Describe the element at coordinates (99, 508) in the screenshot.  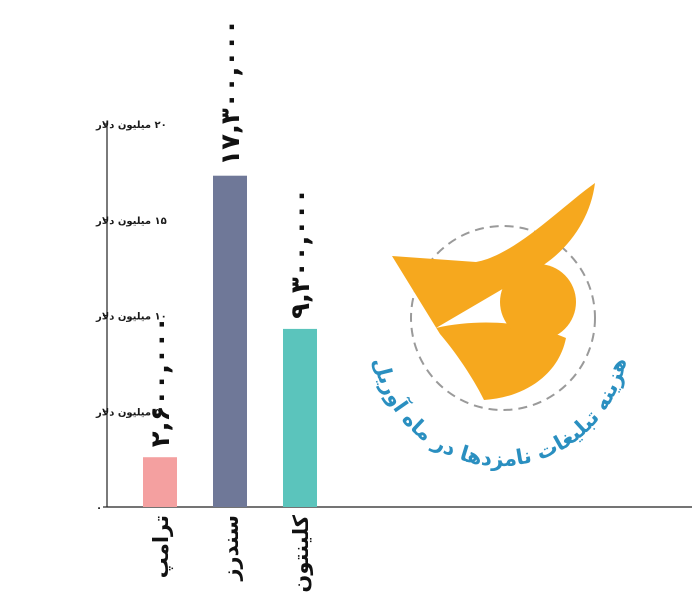
I see `y-tick-label: ۰` at that location.